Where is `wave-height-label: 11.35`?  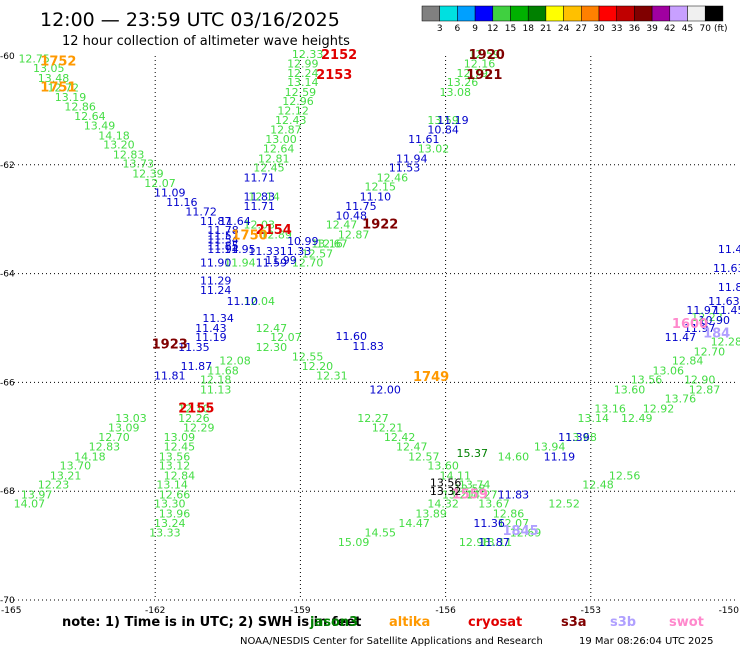
wave-height-label: 11.35 is located at coordinates (194, 347).